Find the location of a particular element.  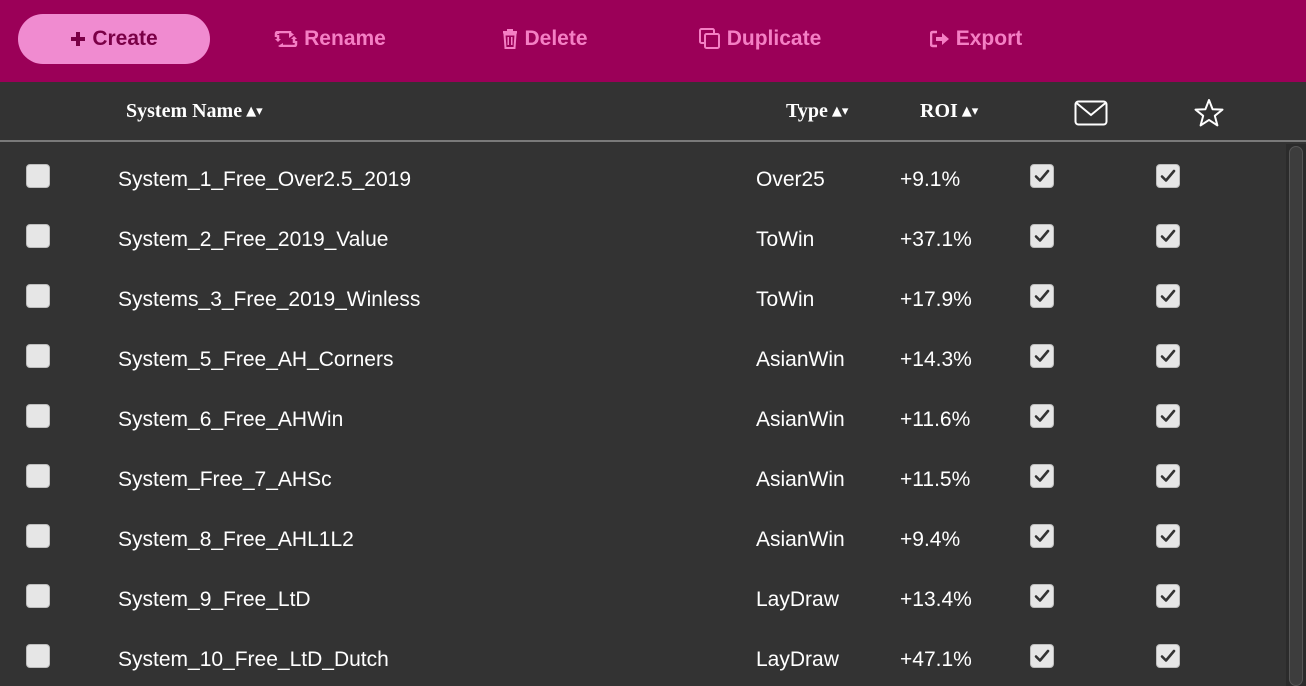

export-label: Export is located at coordinates (989, 38).